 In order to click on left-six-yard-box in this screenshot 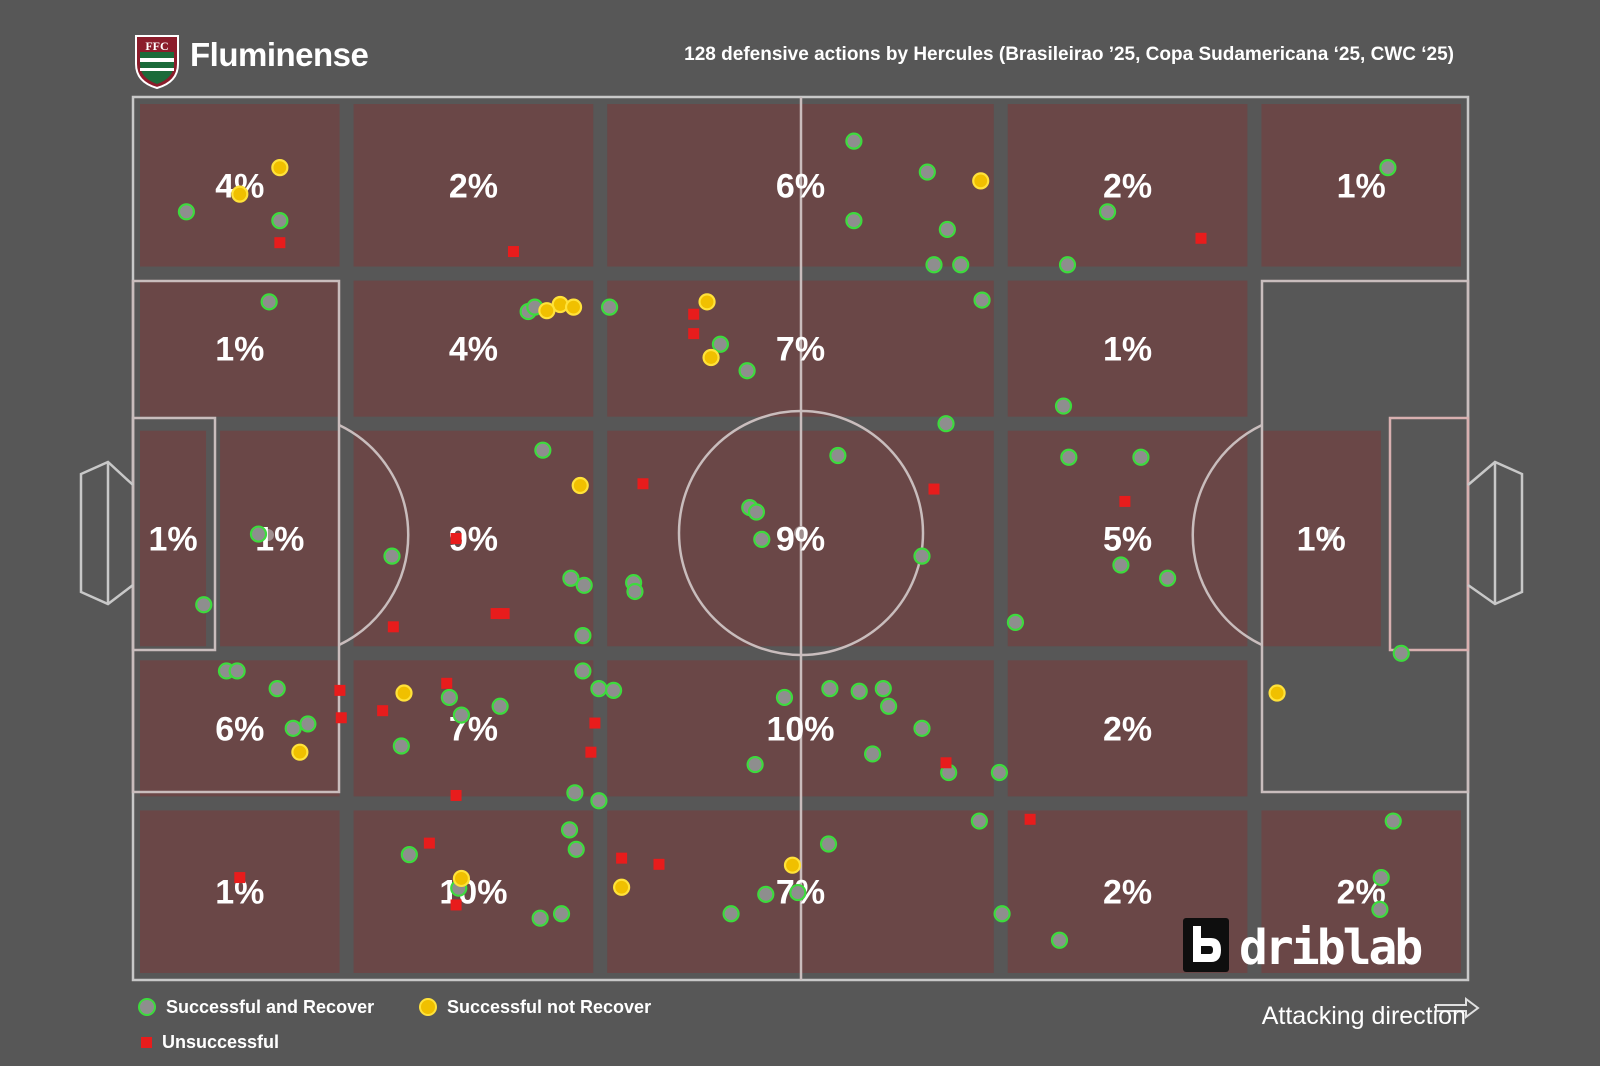, I will do `click(174, 534)`.